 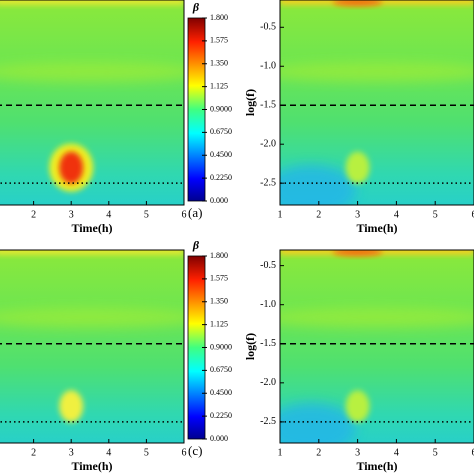 What do you see at coordinates (195, 212) in the screenshot?
I see `panel-label: (a)` at bounding box center [195, 212].